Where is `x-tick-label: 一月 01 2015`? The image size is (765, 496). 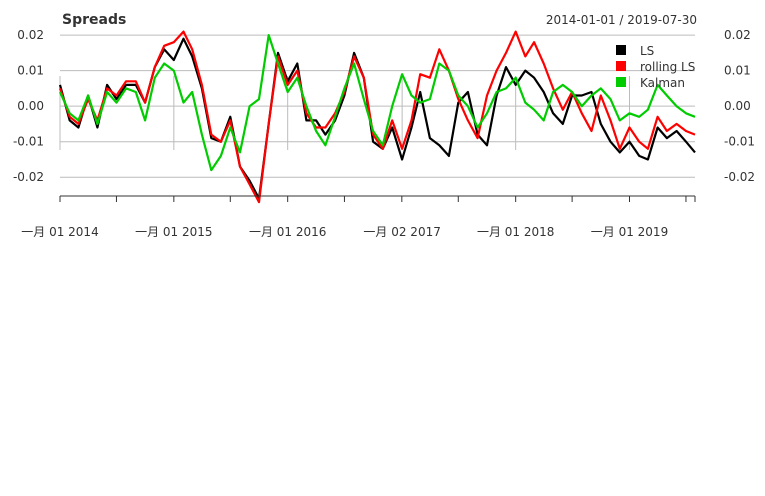 x-tick-label: 一月 01 2015 is located at coordinates (173, 232).